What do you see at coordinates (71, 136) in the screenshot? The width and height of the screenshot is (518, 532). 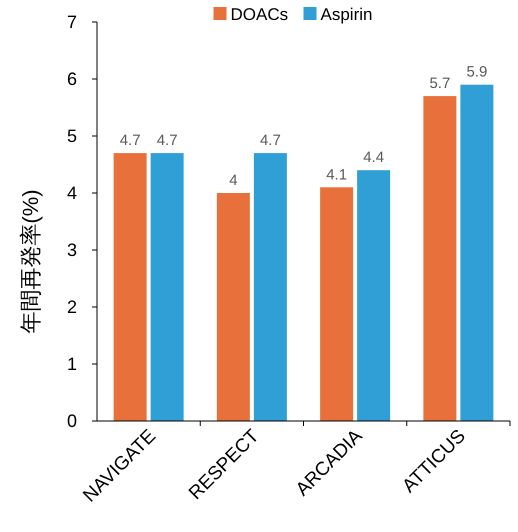 I see `y-tick-label: 5` at bounding box center [71, 136].